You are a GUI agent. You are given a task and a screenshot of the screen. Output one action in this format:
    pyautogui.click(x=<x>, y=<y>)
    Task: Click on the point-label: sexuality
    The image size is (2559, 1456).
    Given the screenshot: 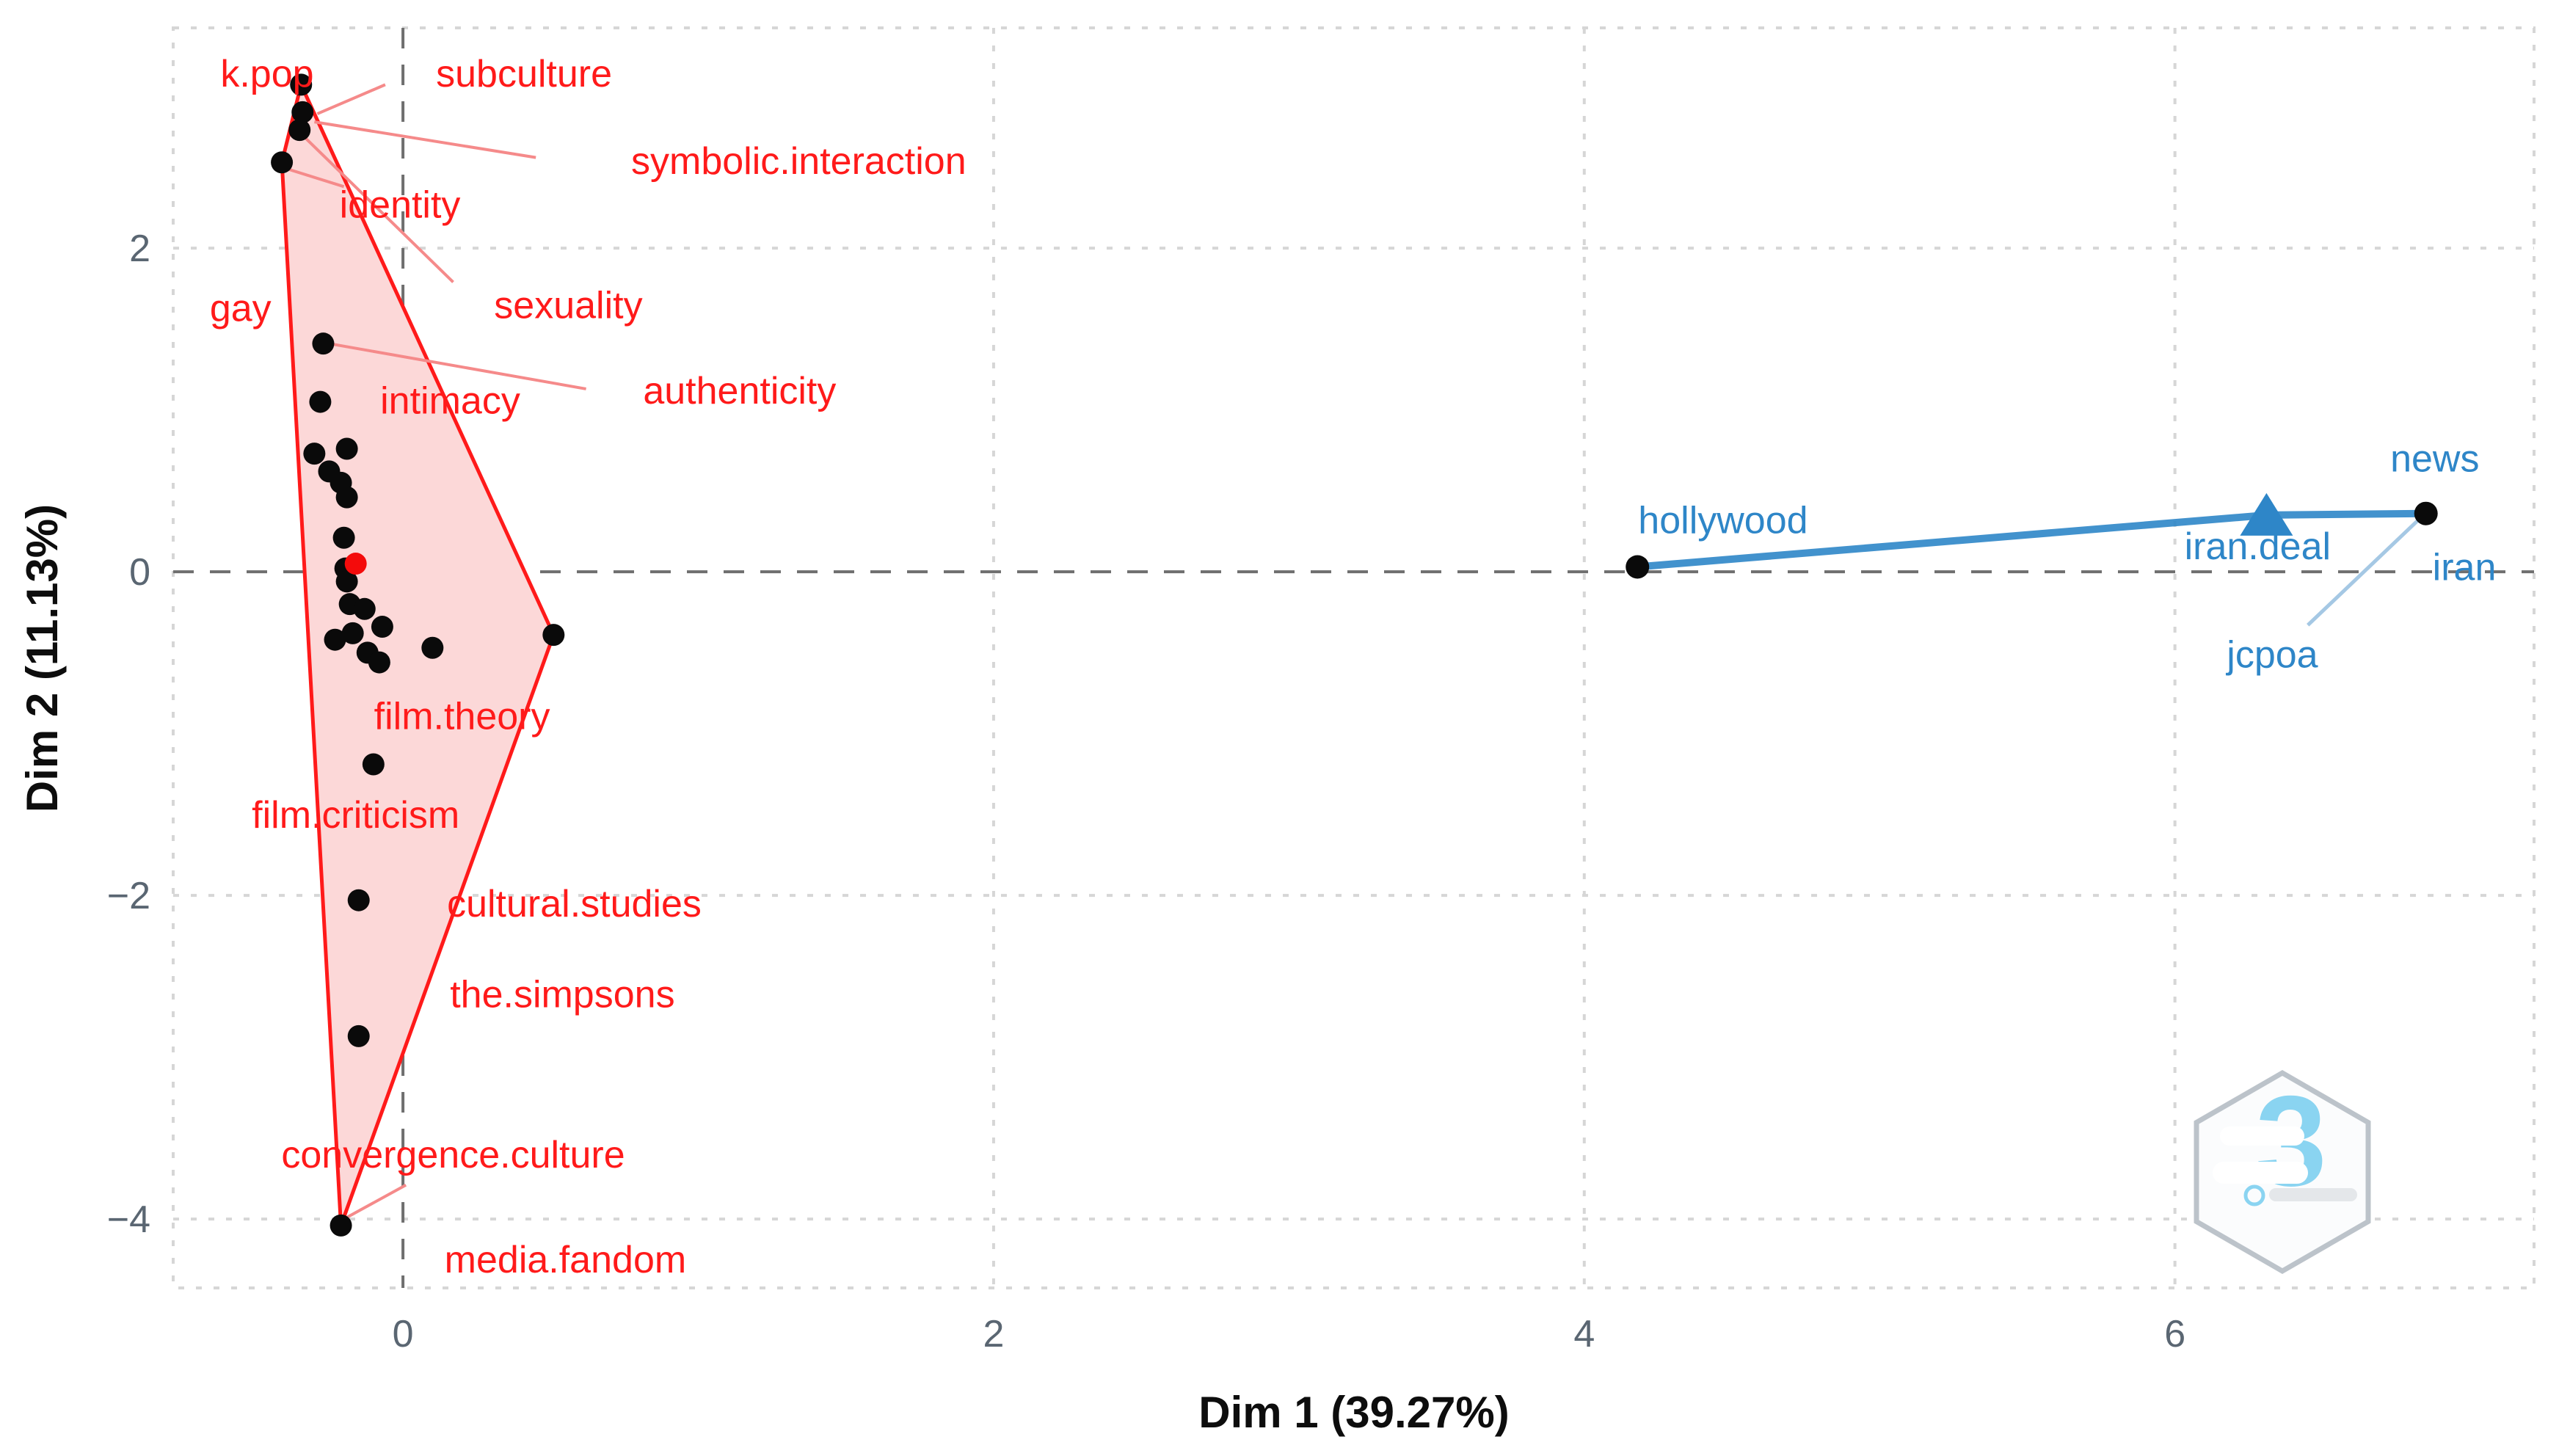 What is the action you would take?
    pyautogui.click(x=568, y=305)
    